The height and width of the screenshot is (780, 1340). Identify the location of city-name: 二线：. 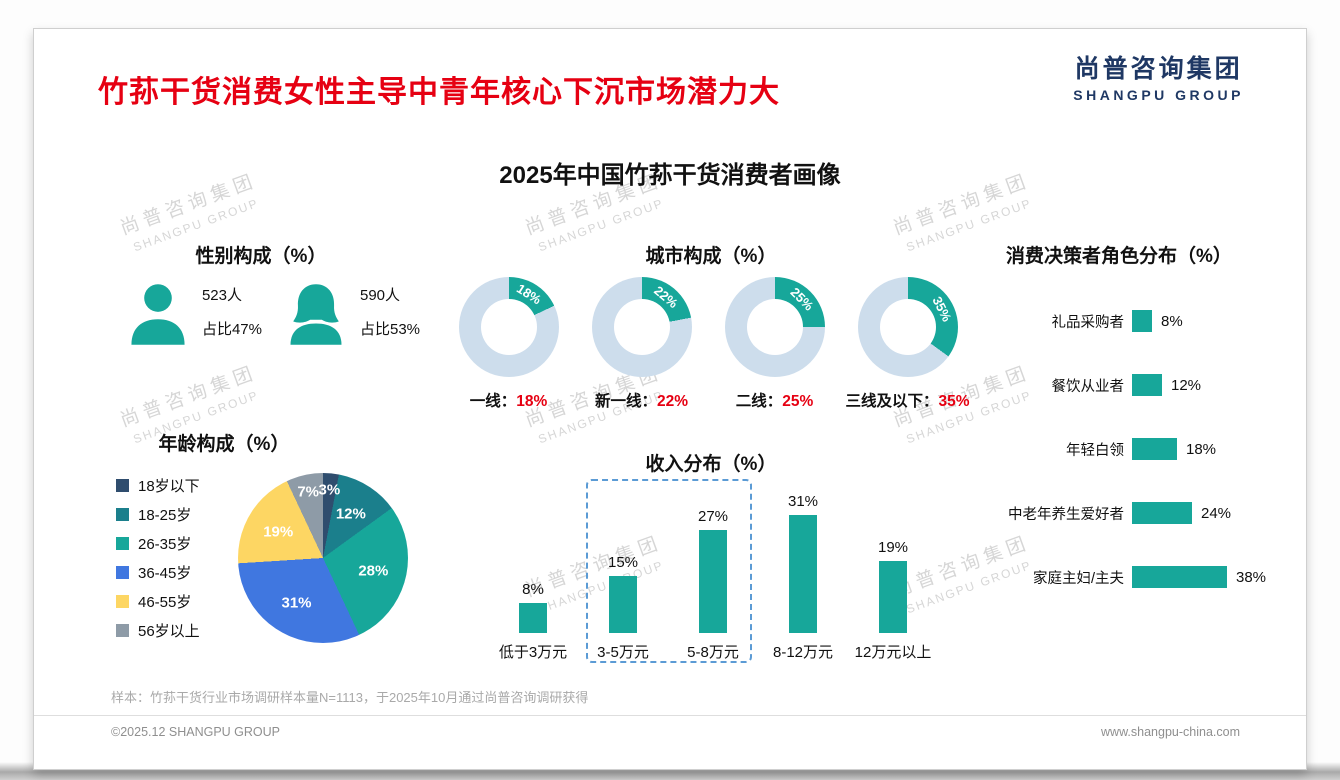
(759, 401).